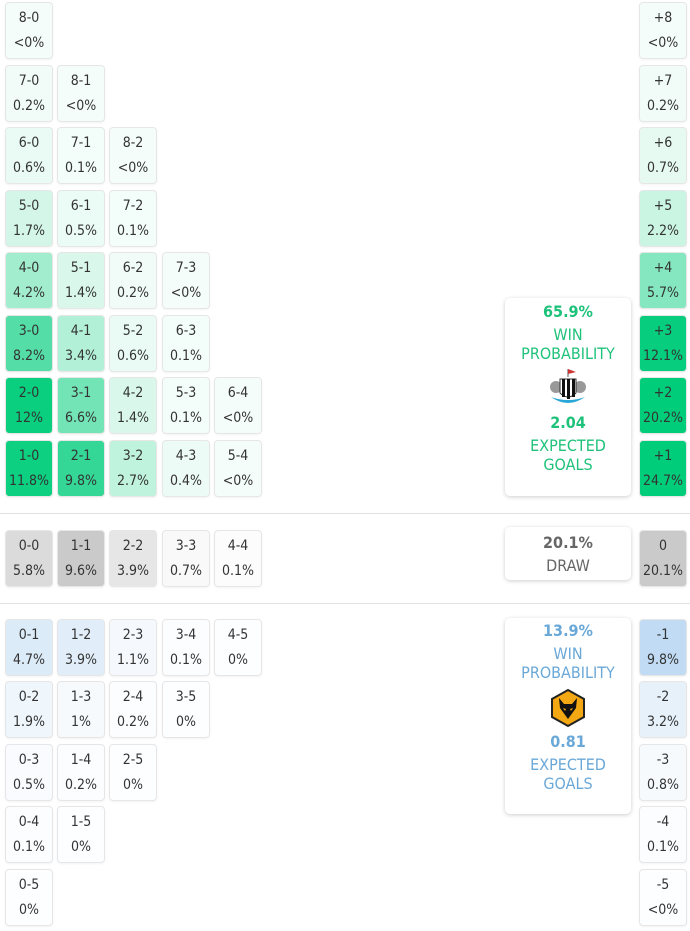 The height and width of the screenshot is (931, 690). What do you see at coordinates (568, 344) in the screenshot?
I see `home-win-label: WIN PROBABILITY` at bounding box center [568, 344].